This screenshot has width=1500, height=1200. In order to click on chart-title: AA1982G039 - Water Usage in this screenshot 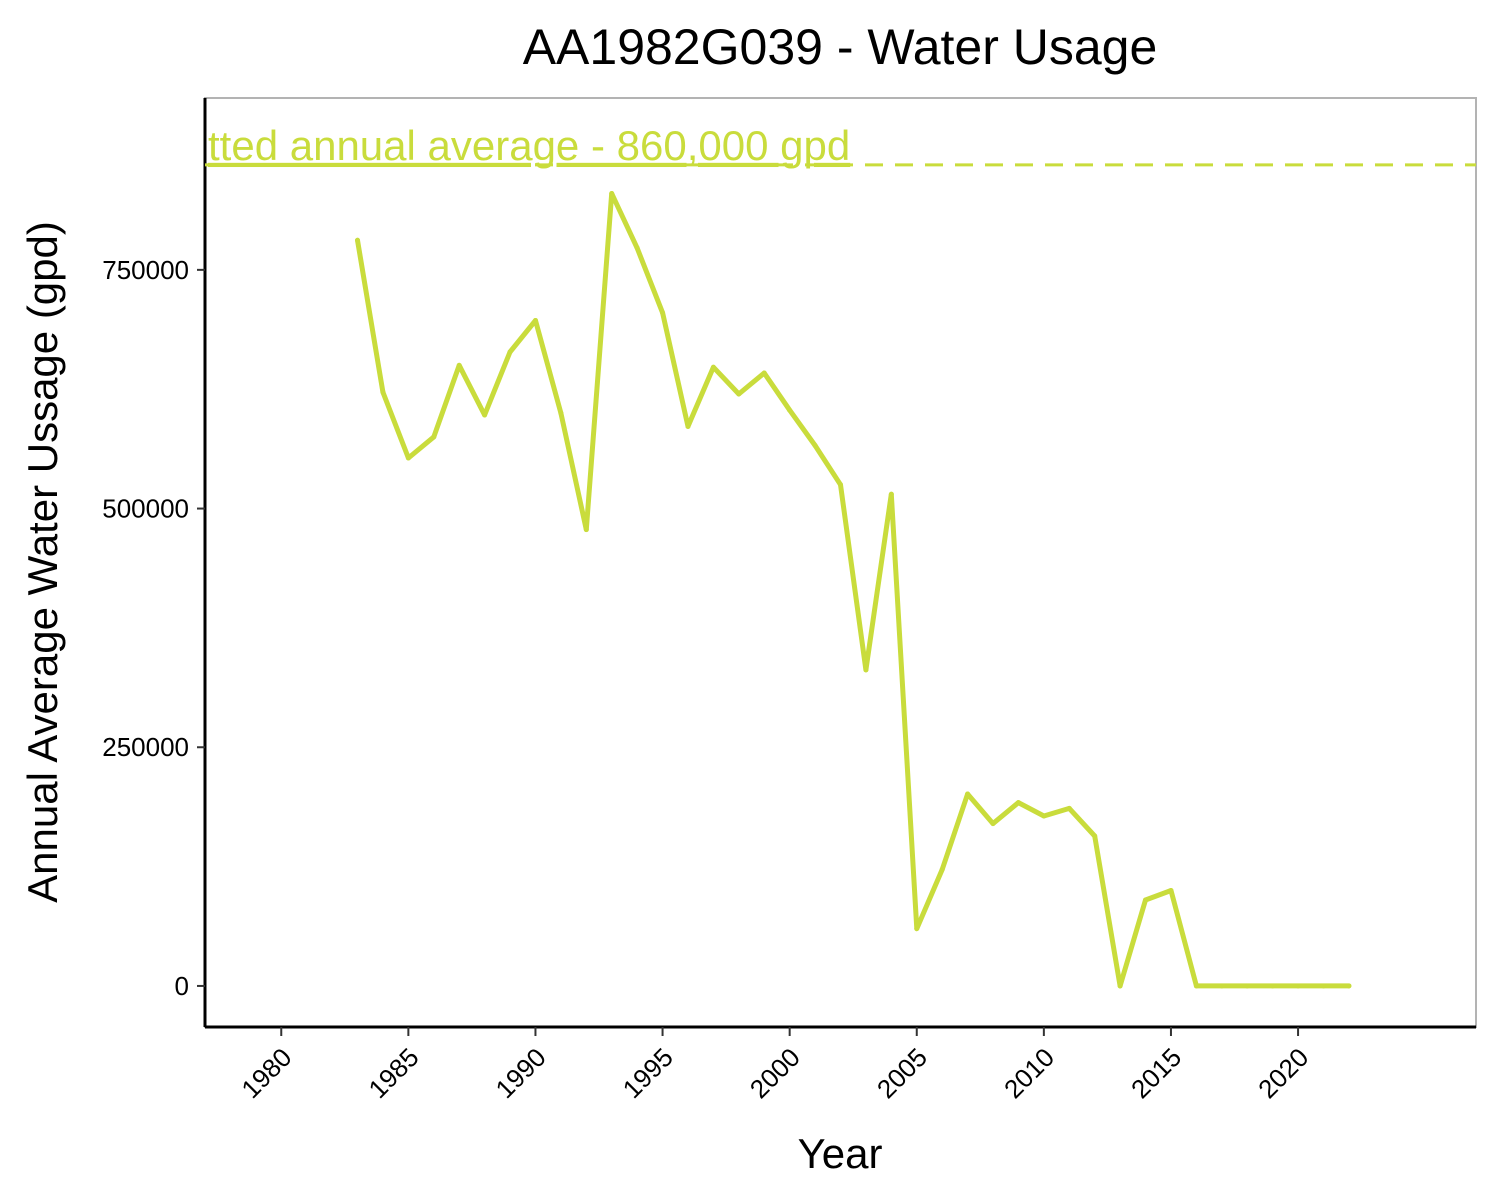, I will do `click(840, 47)`.